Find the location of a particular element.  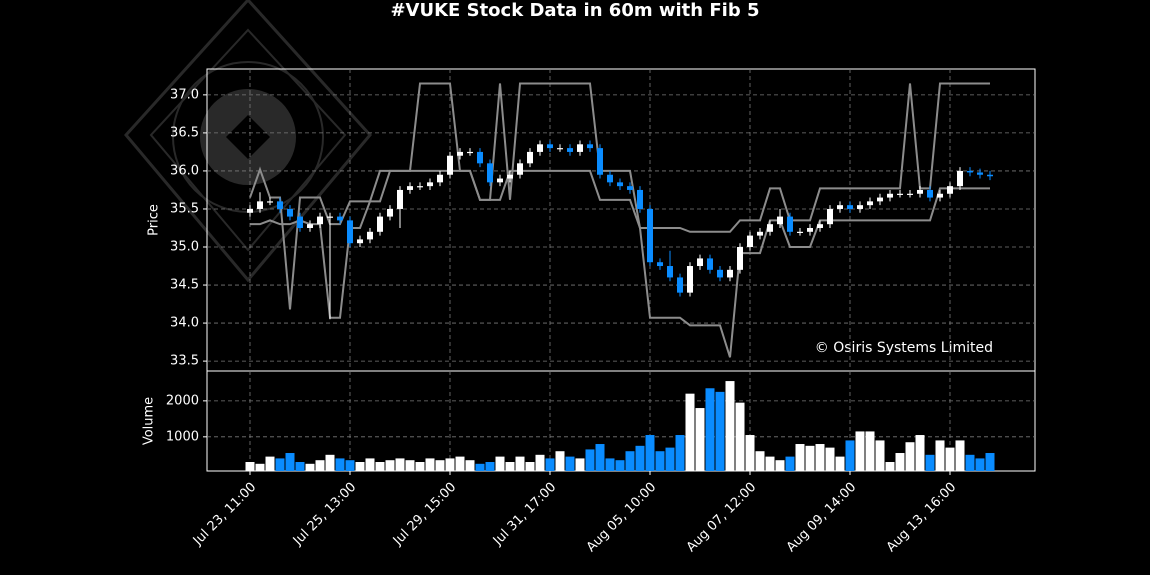

y-tick-label: 35.5 is located at coordinates (184, 208).